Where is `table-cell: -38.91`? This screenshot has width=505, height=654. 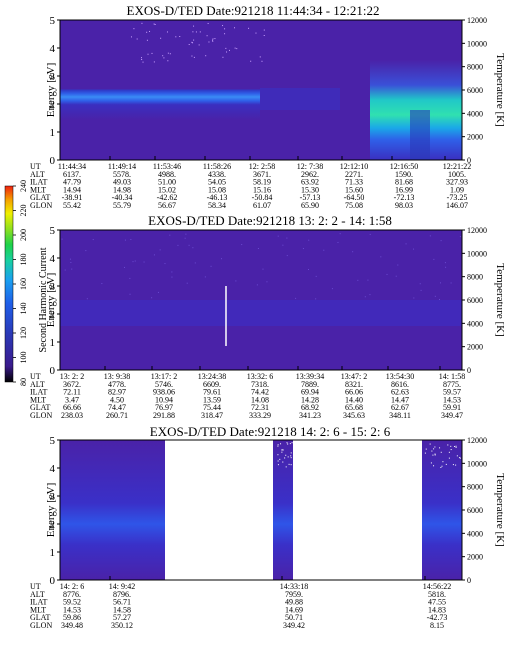
table-cell: -38.91 is located at coordinates (72, 197).